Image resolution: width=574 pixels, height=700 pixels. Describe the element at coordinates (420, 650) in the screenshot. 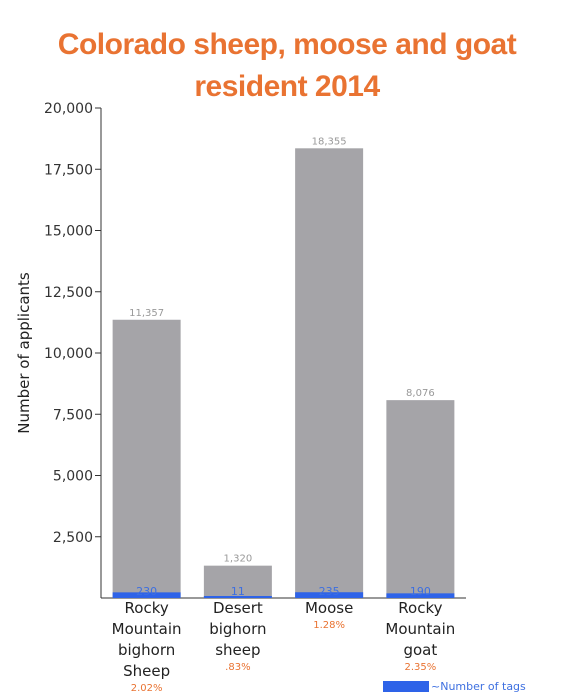

I see `category-label: goat` at that location.